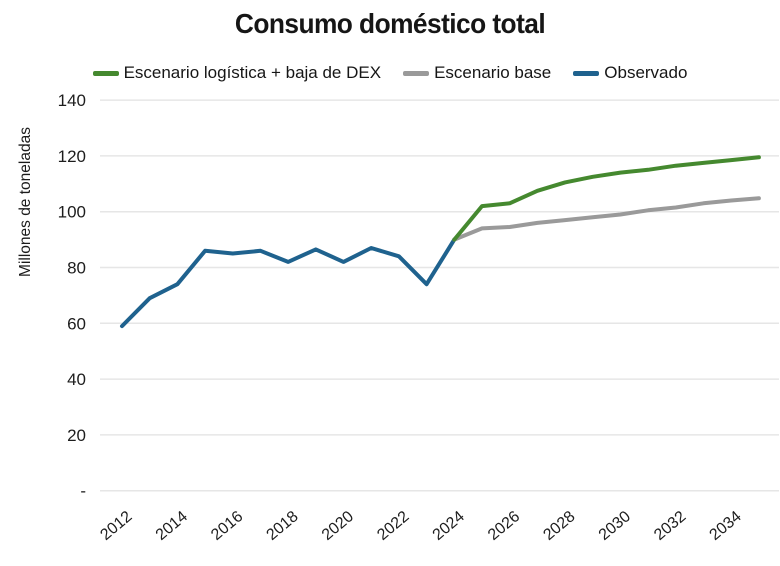 The image size is (780, 566). I want to click on legend-item-escenario-base: Escenario base, so click(477, 73).